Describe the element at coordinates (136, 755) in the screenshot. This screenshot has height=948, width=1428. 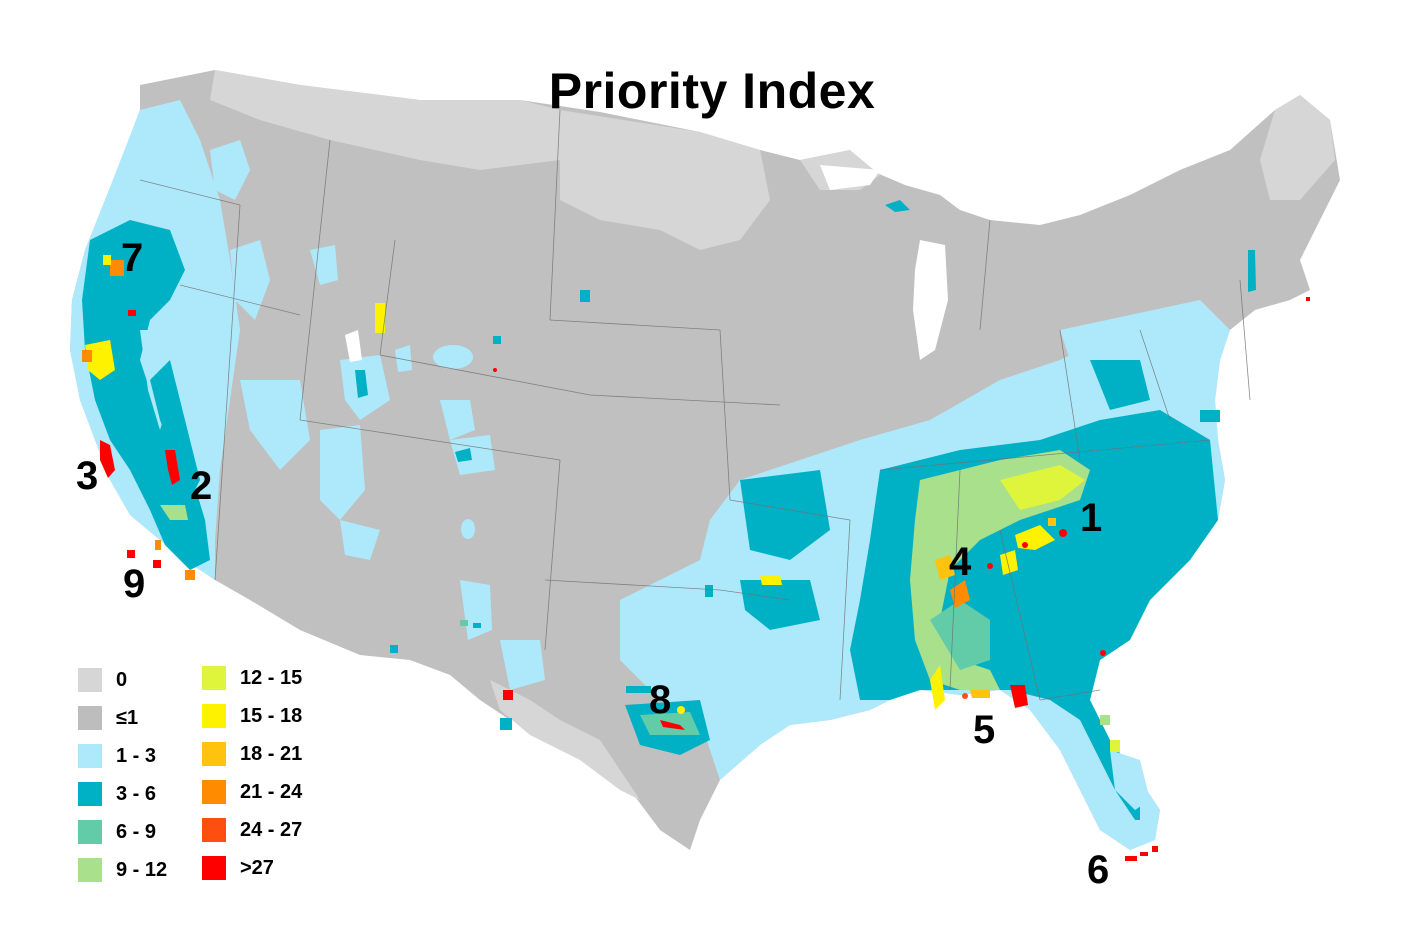
I see `legend-label: 1 - 3` at that location.